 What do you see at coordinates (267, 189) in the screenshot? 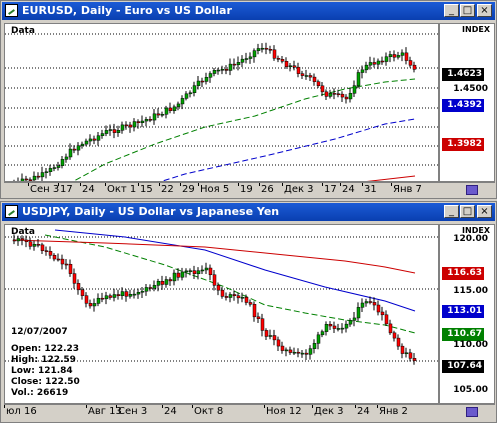
I see `time-axis-label: 26` at bounding box center [267, 189].